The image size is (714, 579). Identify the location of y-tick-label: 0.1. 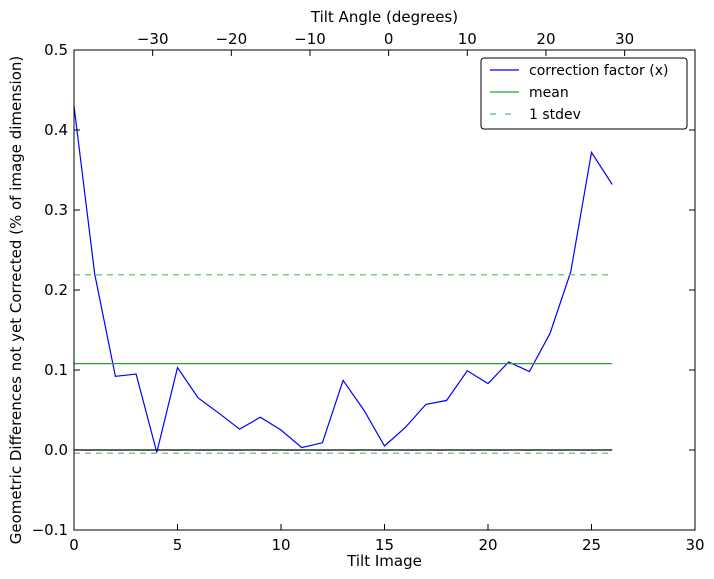
(56, 370).